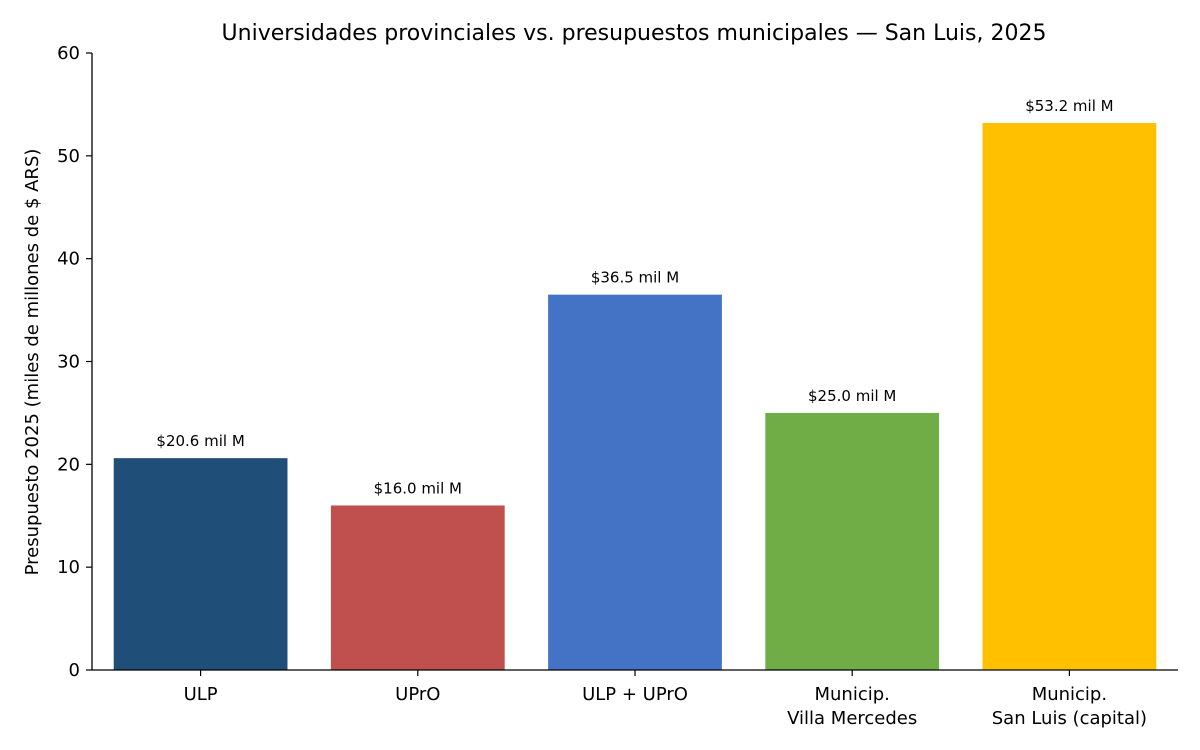 This screenshot has height=750, width=1200. What do you see at coordinates (68, 53) in the screenshot?
I see `y-tick-label: 60` at bounding box center [68, 53].